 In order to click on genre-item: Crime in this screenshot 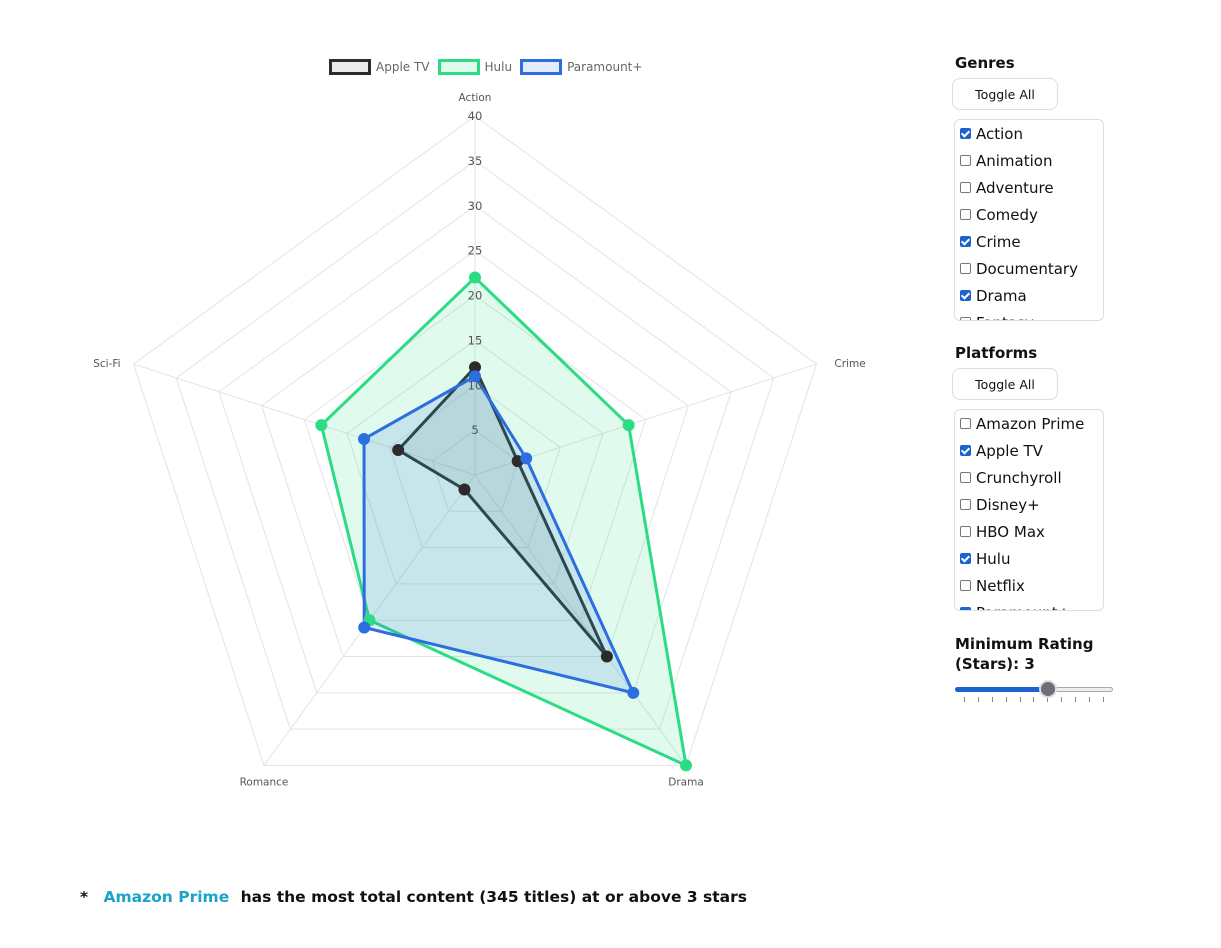, I will do `click(1029, 241)`.